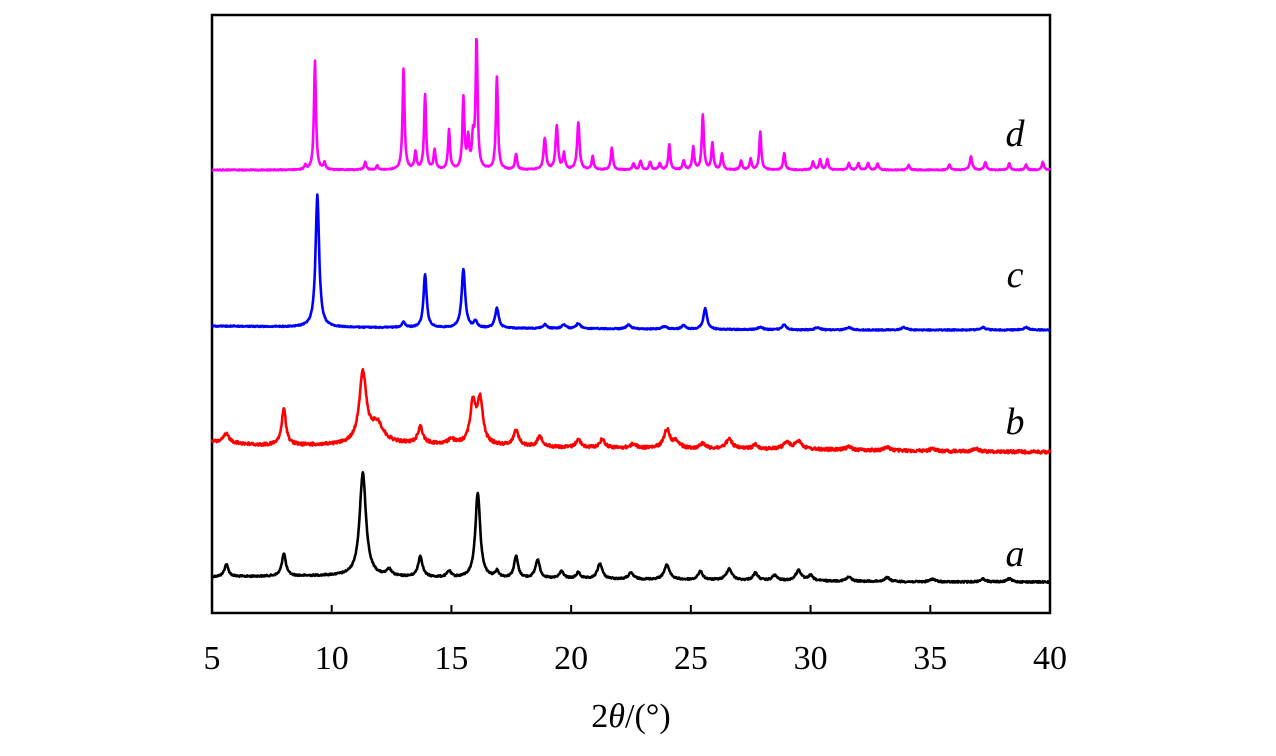 The image size is (1276, 756). I want to click on x-tick-label-40: 40, so click(1050, 658).